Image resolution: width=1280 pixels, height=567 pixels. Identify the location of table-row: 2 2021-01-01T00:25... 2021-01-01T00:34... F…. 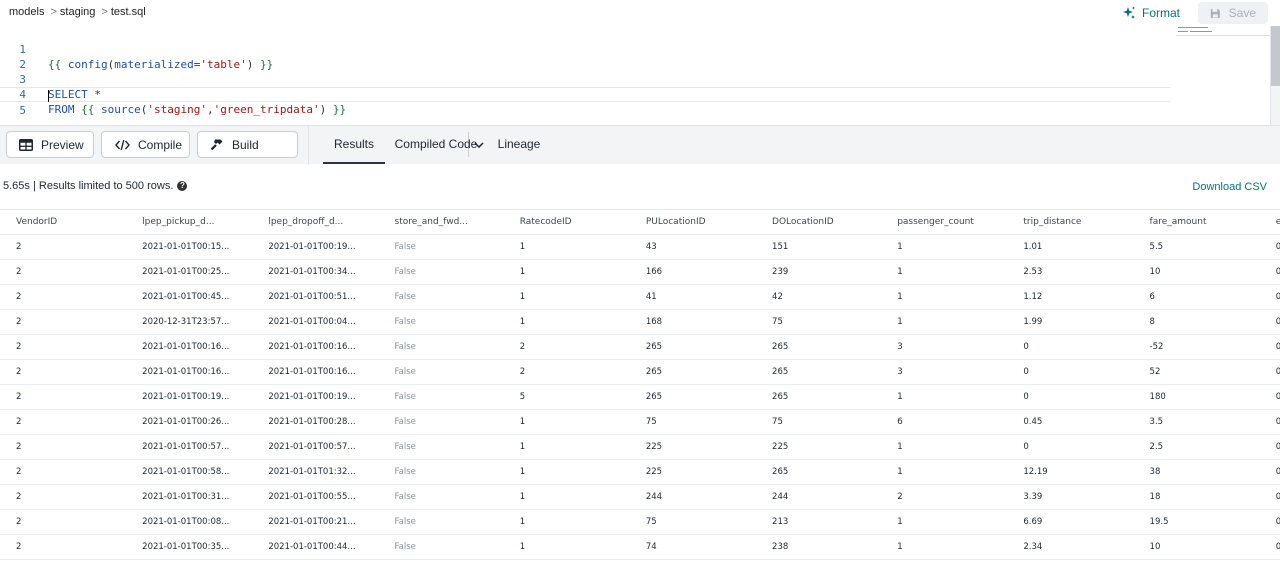
(640, 272).